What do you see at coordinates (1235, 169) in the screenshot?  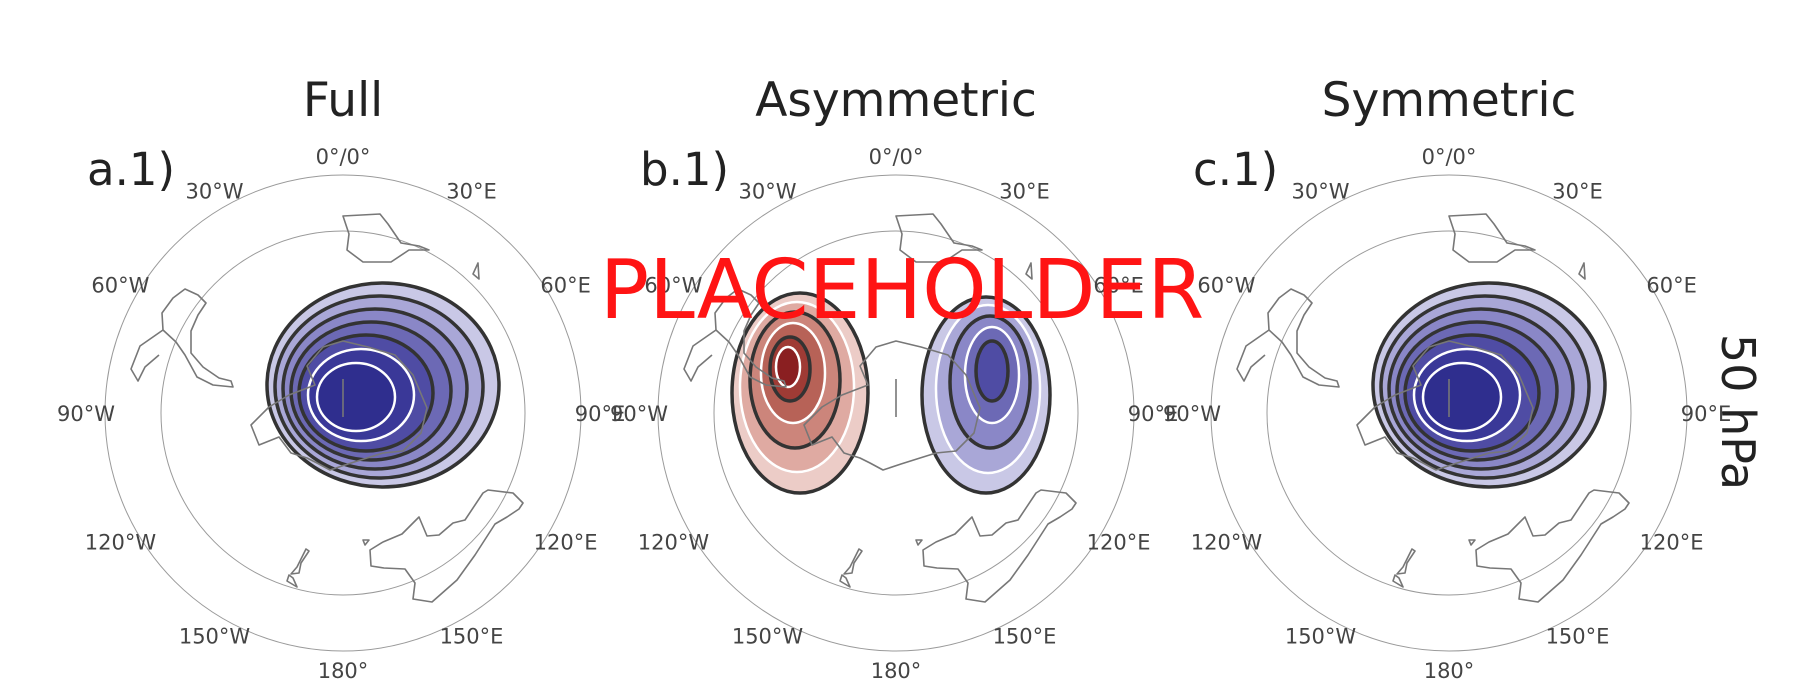 I see `panel-label: c.1)` at bounding box center [1235, 169].